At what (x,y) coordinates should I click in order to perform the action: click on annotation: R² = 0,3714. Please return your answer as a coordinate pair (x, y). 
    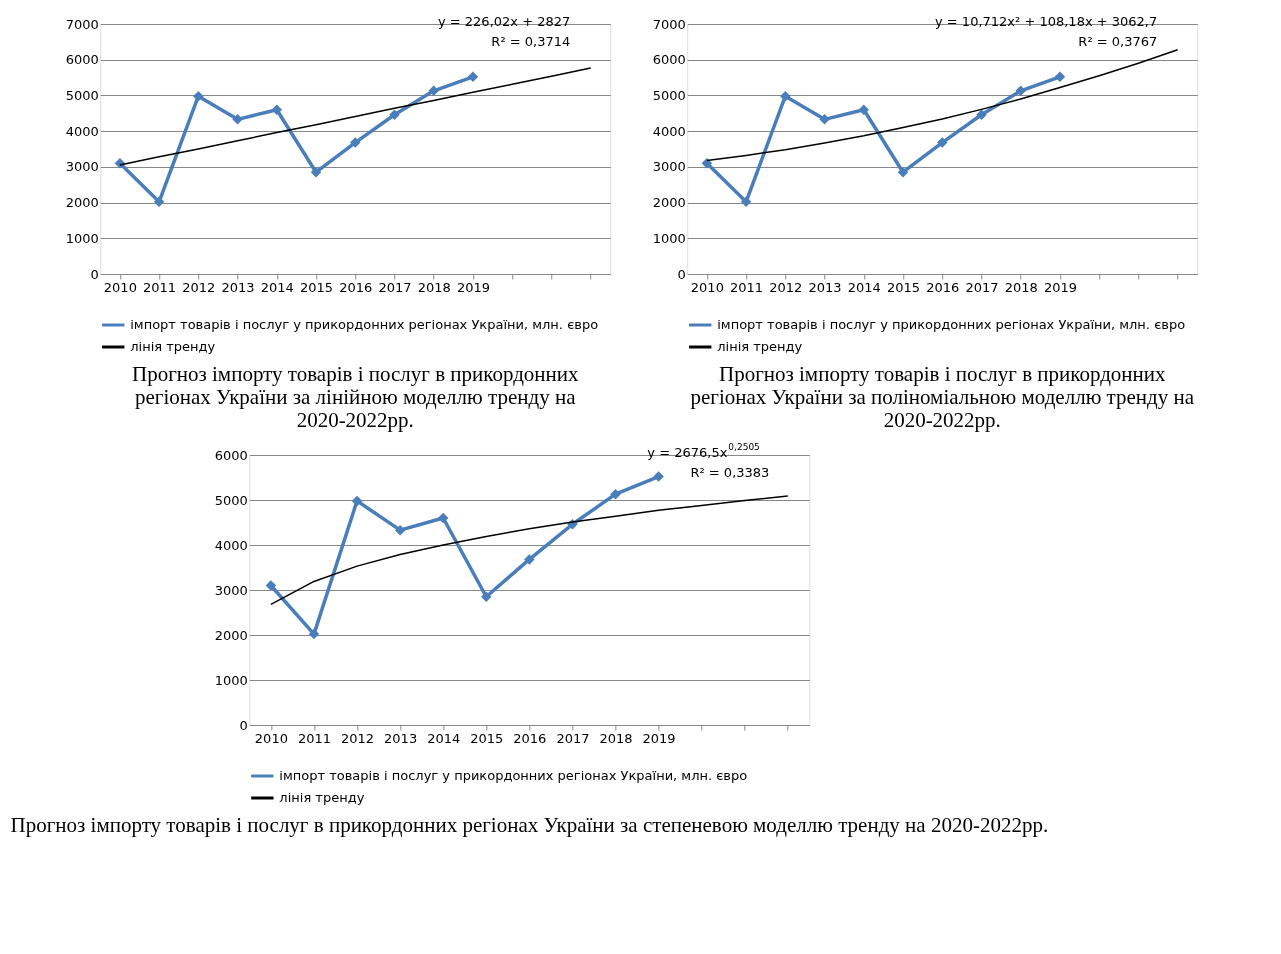
    Looking at the image, I should click on (531, 41).